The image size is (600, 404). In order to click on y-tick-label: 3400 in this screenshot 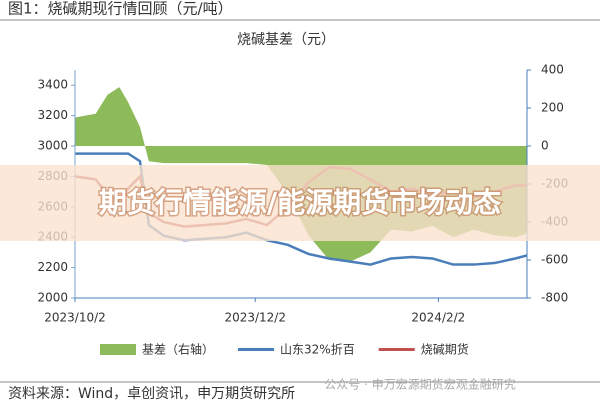, I will do `click(52, 85)`.